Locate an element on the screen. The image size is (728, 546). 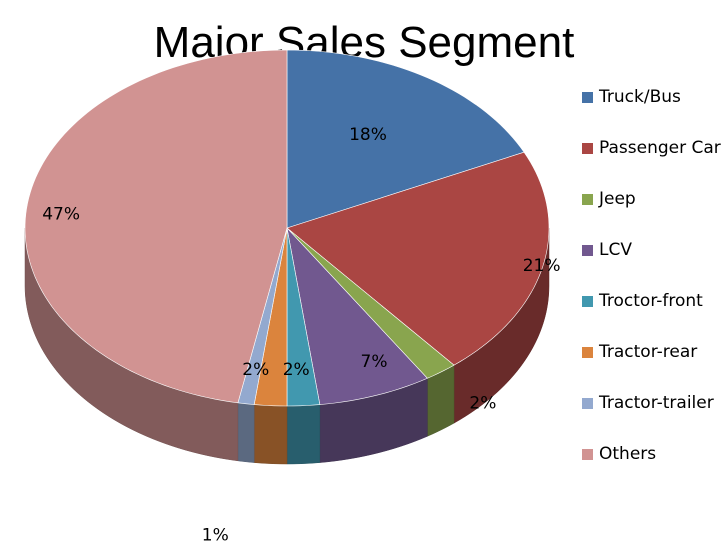
legend-item-jeep: Jeep is located at coordinates (609, 199).